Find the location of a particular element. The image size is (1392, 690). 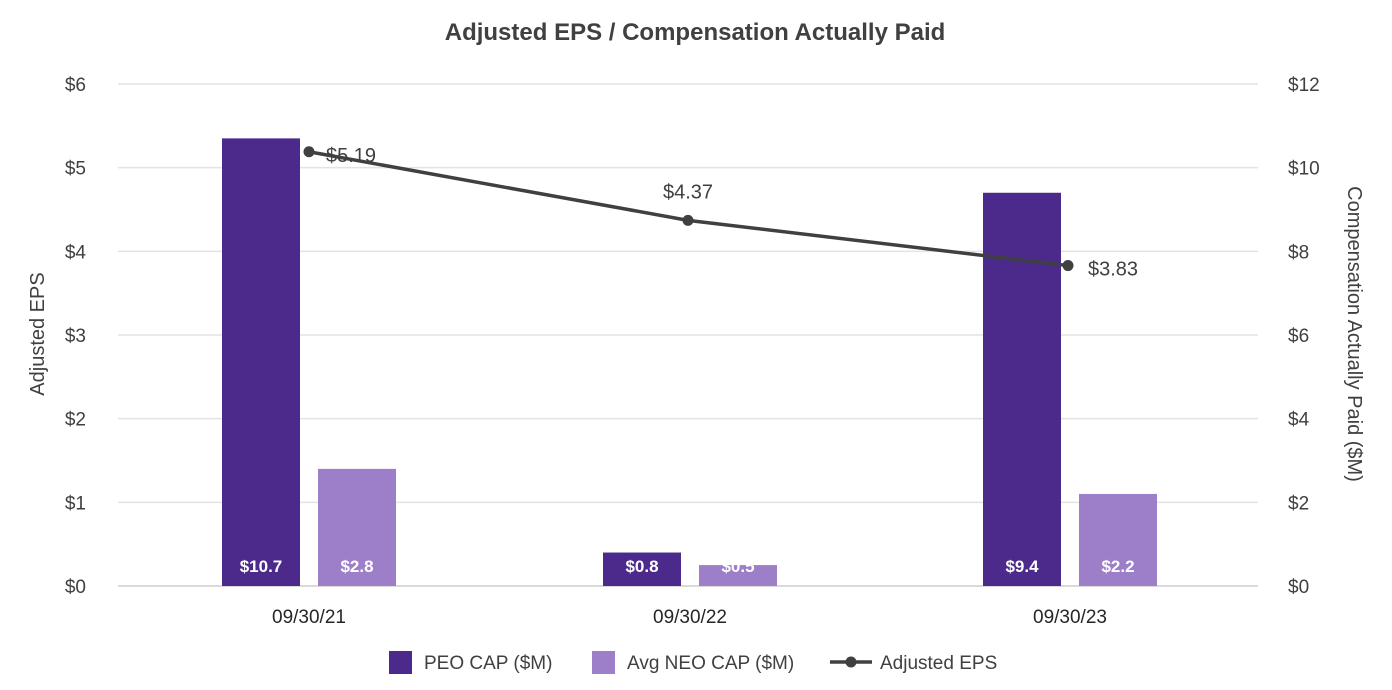

y-left-tick-label: $5 is located at coordinates (75, 169).